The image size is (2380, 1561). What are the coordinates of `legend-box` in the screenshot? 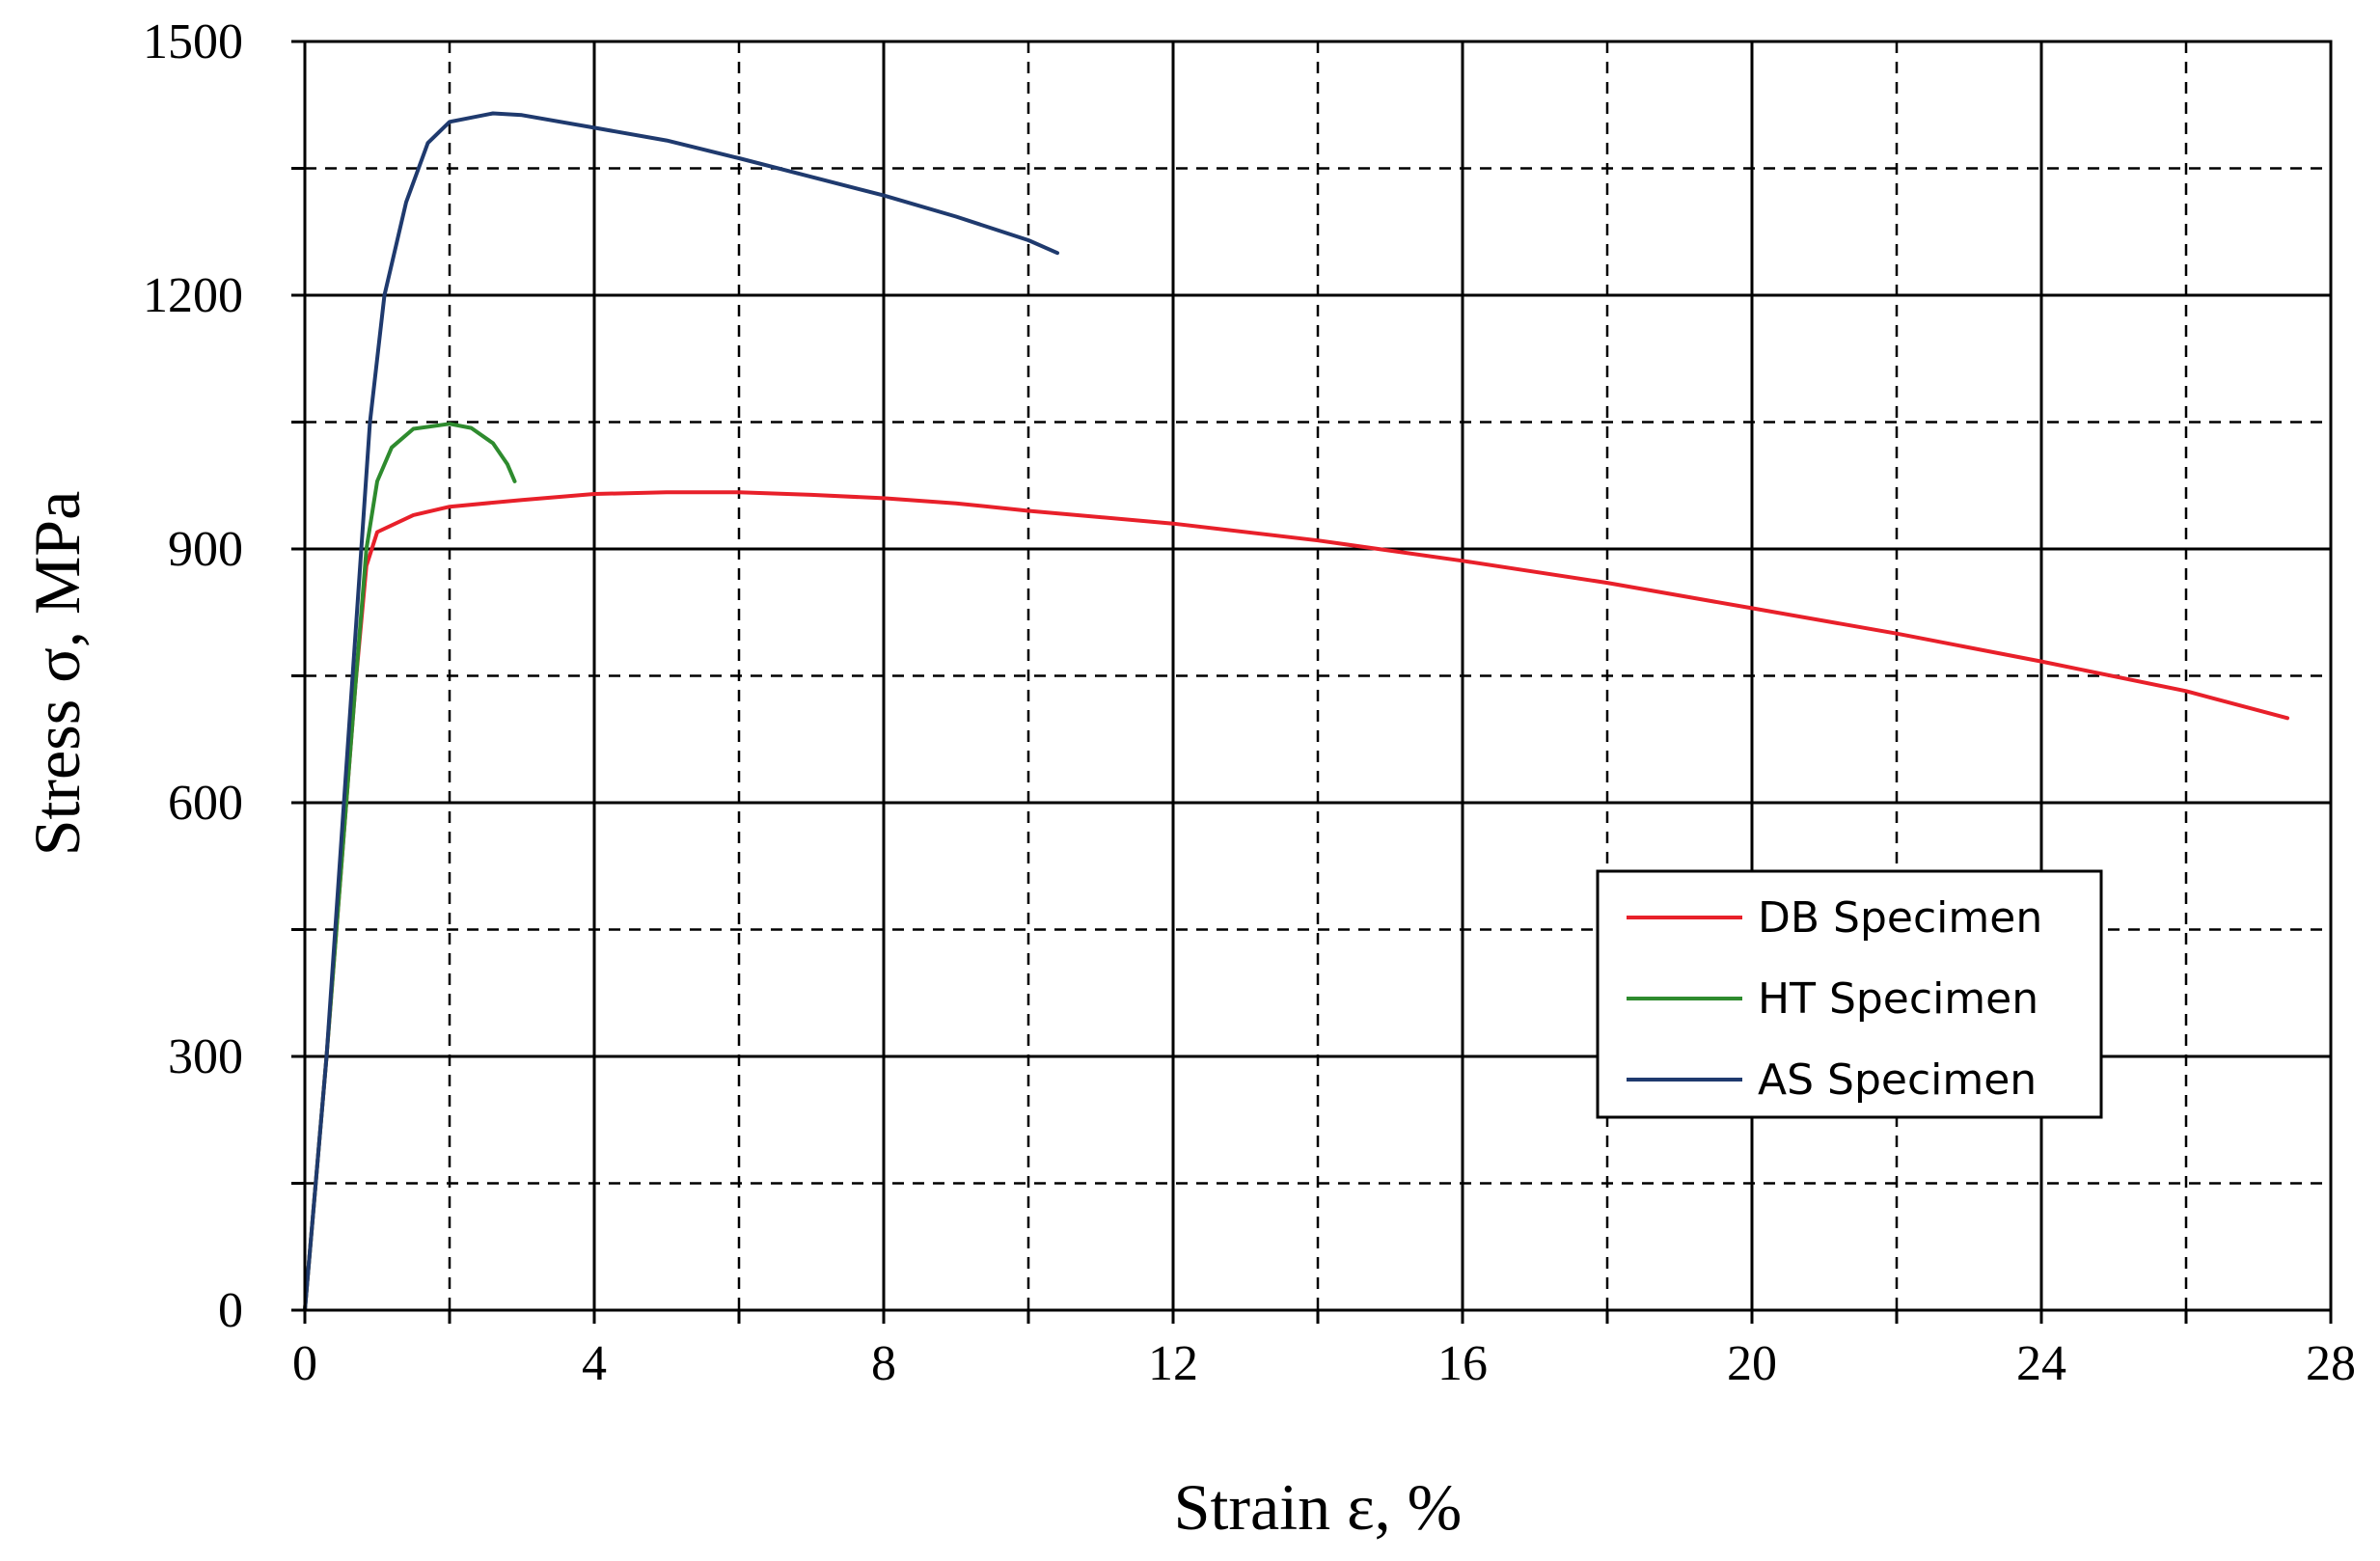 It's located at (1850, 994).